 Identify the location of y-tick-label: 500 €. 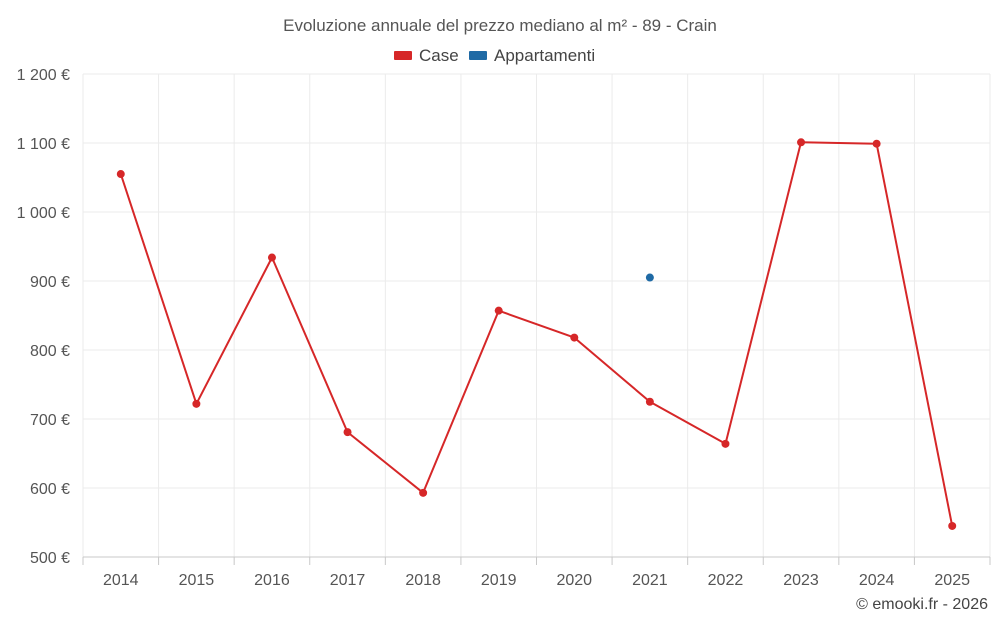
(50, 558).